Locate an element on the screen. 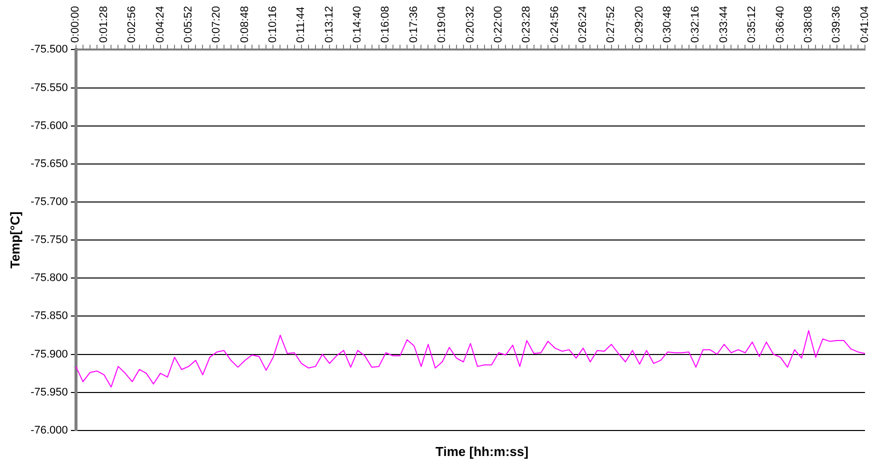 The height and width of the screenshot is (468, 877). x-tick-label: 0:32:16 is located at coordinates (696, 24).